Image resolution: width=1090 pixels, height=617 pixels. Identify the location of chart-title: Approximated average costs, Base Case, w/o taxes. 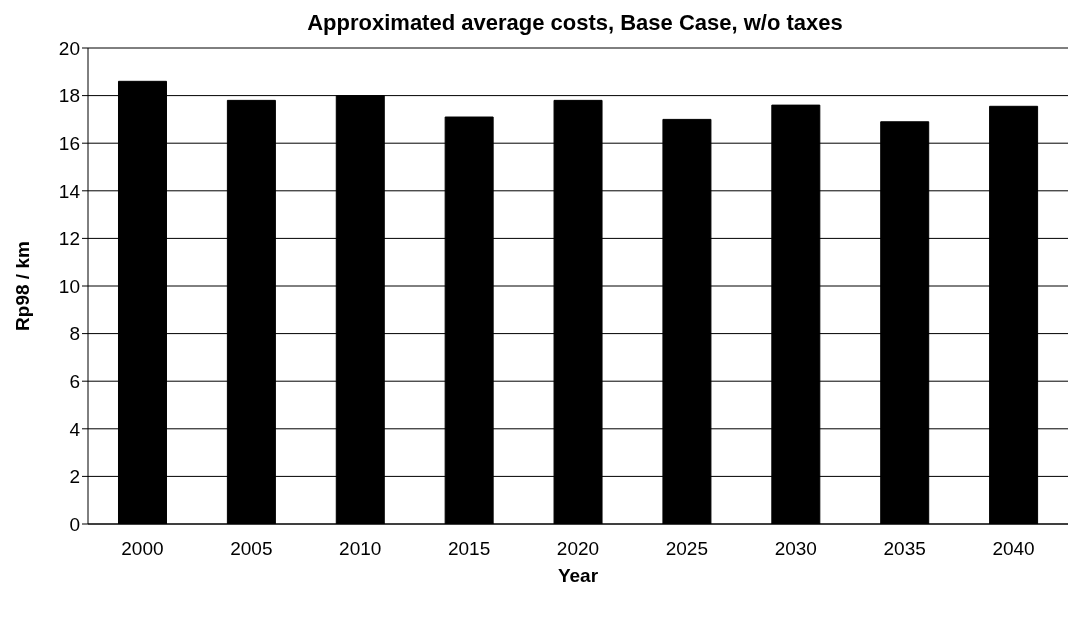
(575, 23).